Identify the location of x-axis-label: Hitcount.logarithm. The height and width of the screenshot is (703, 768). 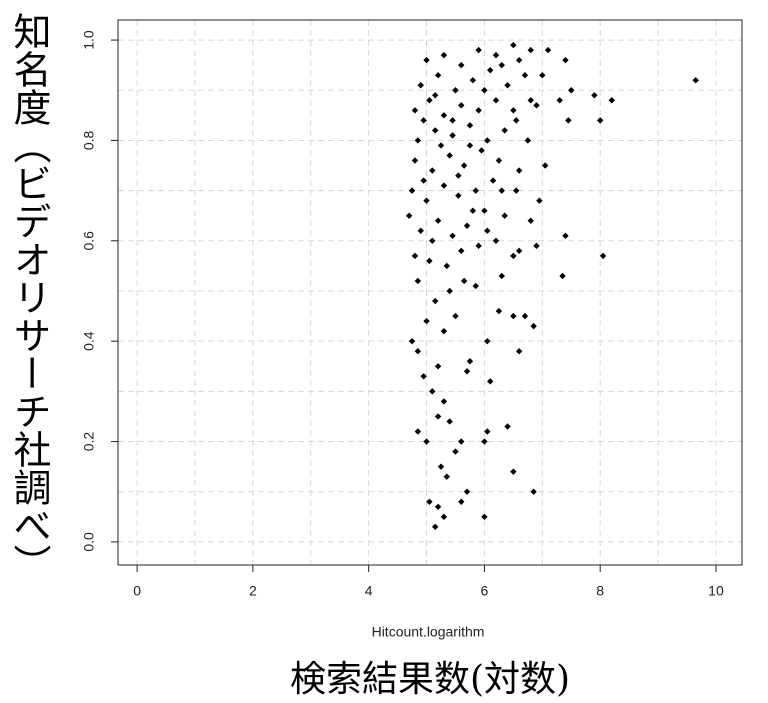
(428, 632).